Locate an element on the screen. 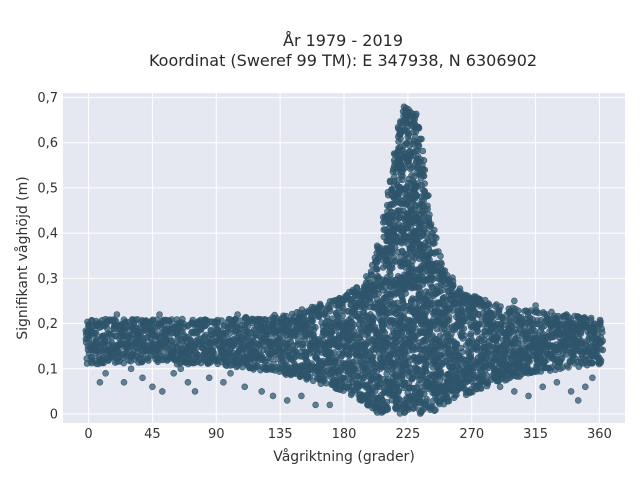  x-tick-label: 225 is located at coordinates (407, 434).